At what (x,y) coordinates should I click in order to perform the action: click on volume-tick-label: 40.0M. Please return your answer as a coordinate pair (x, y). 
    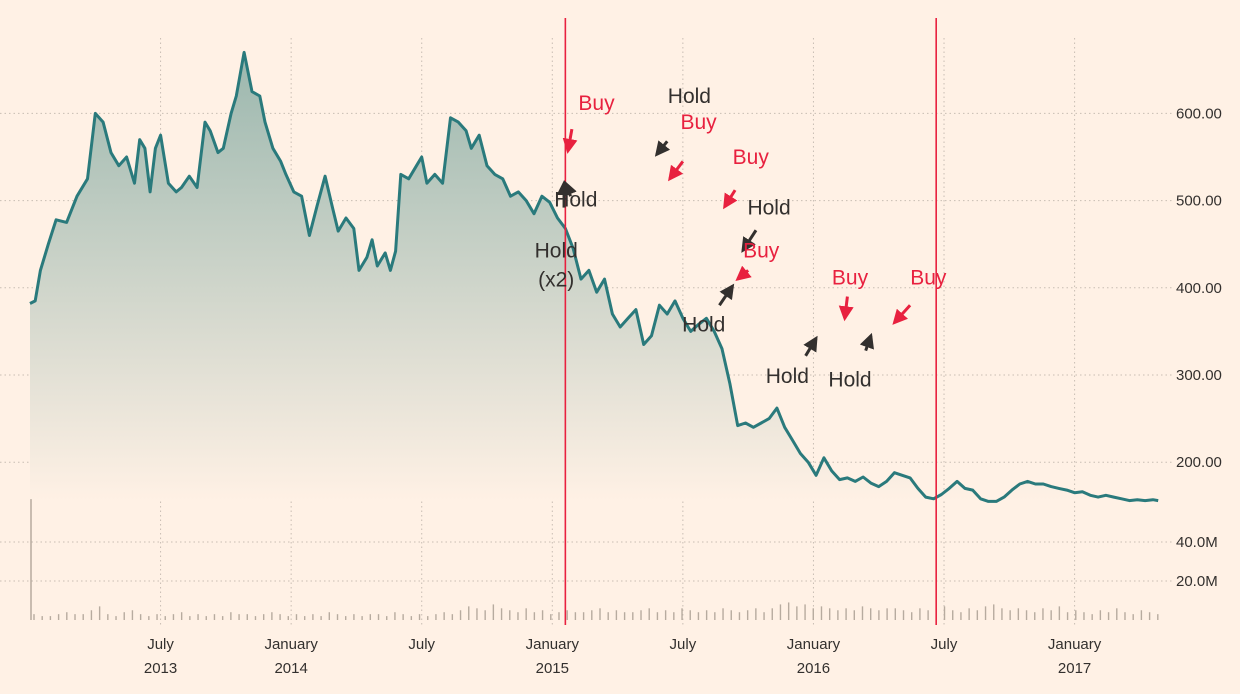
    Looking at the image, I should click on (1197, 542).